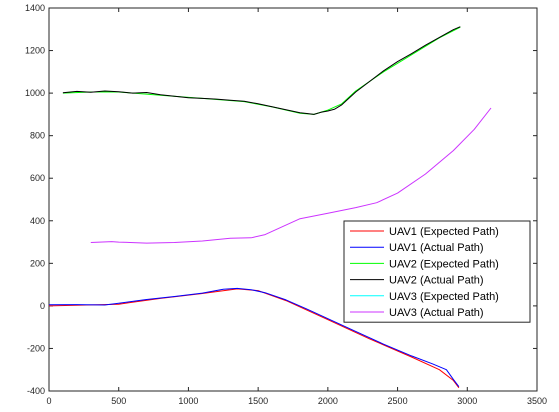 The width and height of the screenshot is (559, 412). Describe the element at coordinates (36, 348) in the screenshot. I see `y-tick-label: -200` at that location.